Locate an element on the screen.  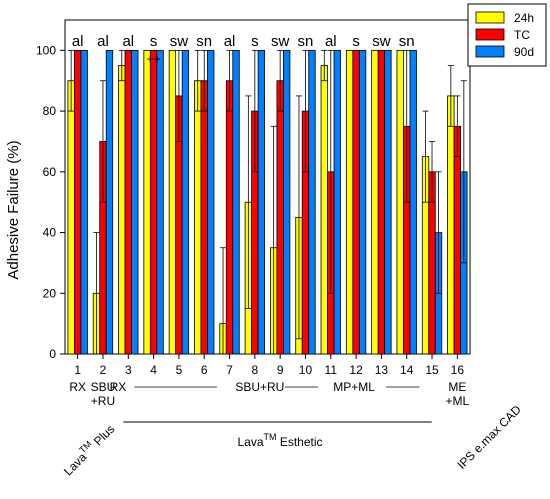
x-tick-label: 16 is located at coordinates (458, 370).